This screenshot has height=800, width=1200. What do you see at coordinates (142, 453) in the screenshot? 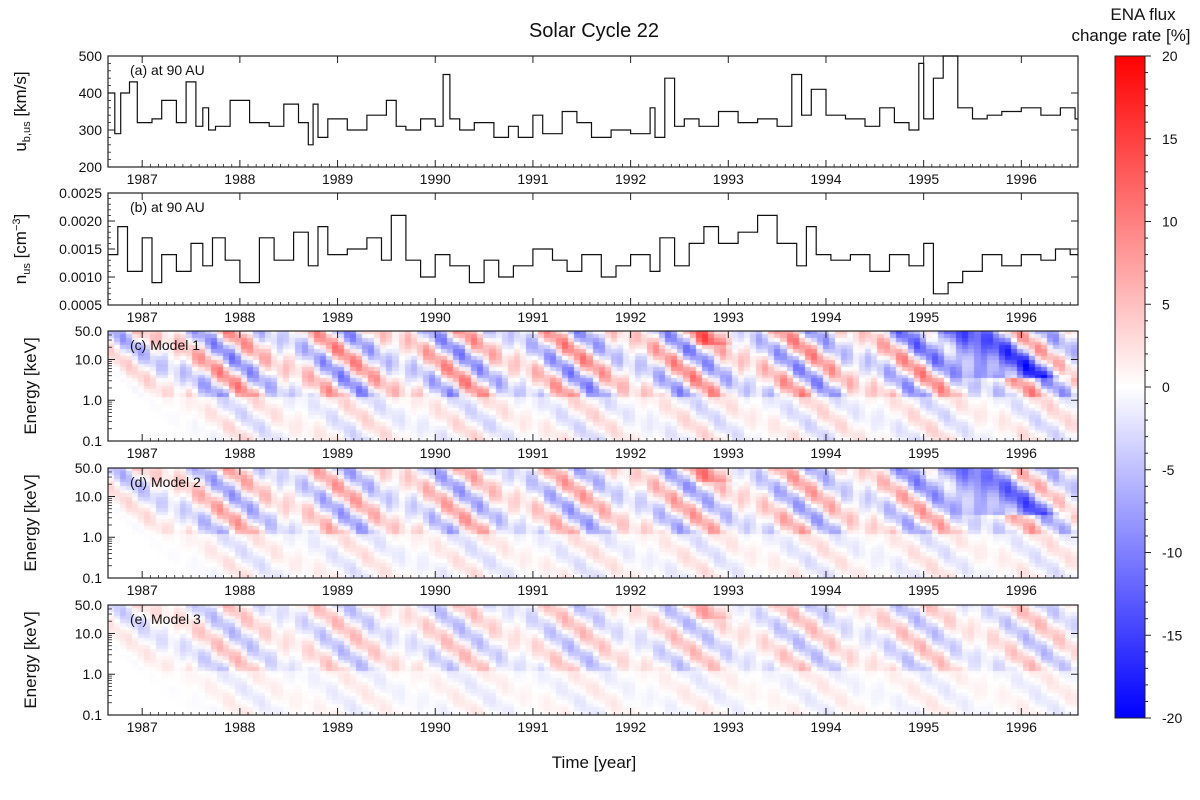
I see `x-tick-label-c: 1987` at bounding box center [142, 453].